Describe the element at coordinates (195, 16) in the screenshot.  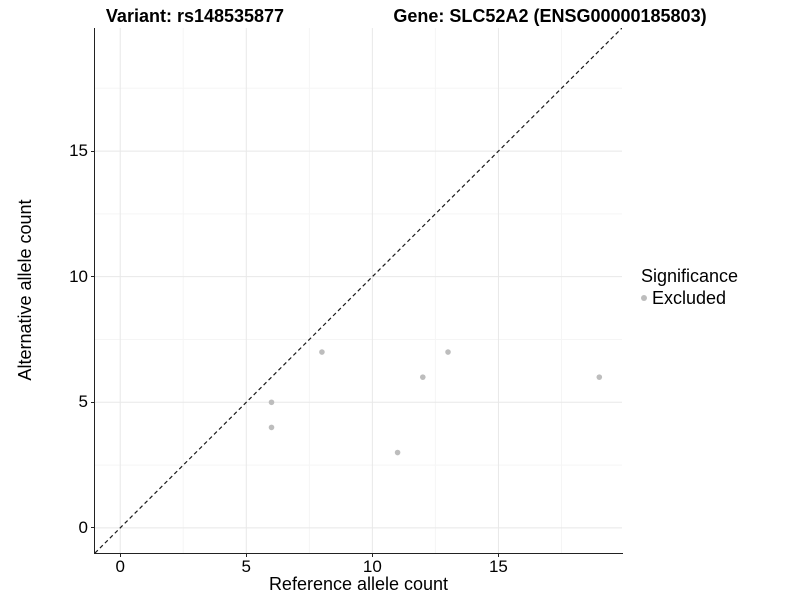
I see `plot-title-variant: Variant: rs148535877` at that location.